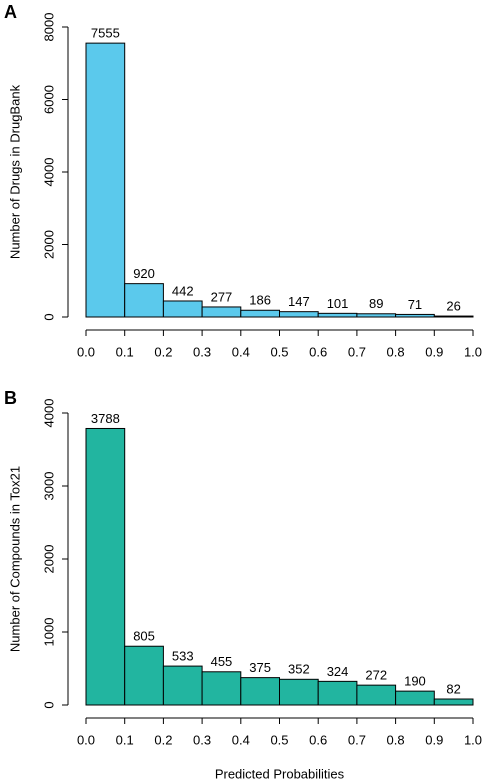  I want to click on value-label: 375, so click(260, 667).